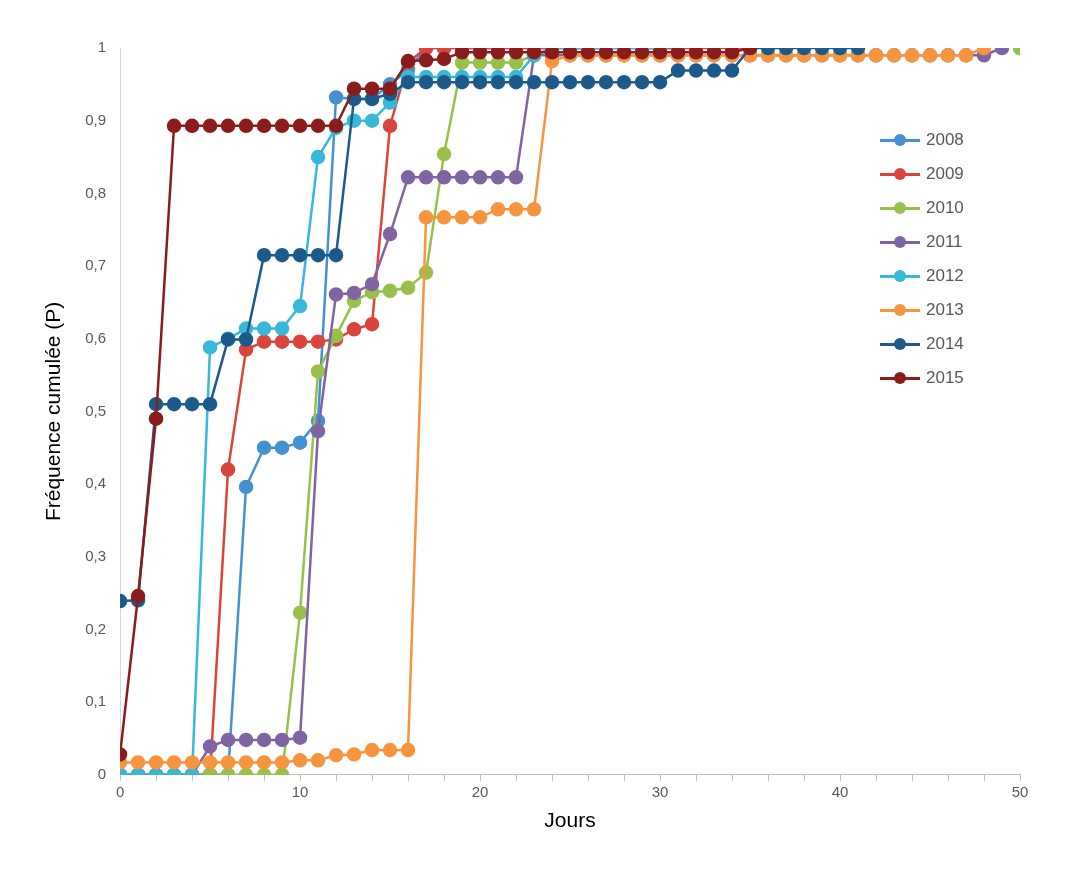  I want to click on legend-label: 2014, so click(945, 344).